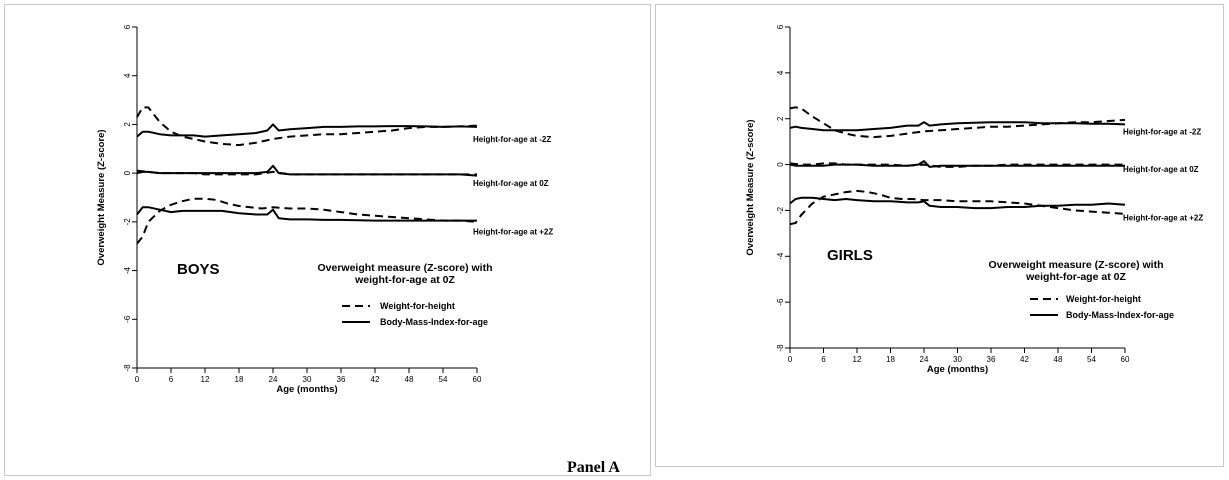 Image resolution: width=1229 pixels, height=480 pixels. Describe the element at coordinates (198, 269) in the screenshot. I see `panel-label: BOYS` at that location.